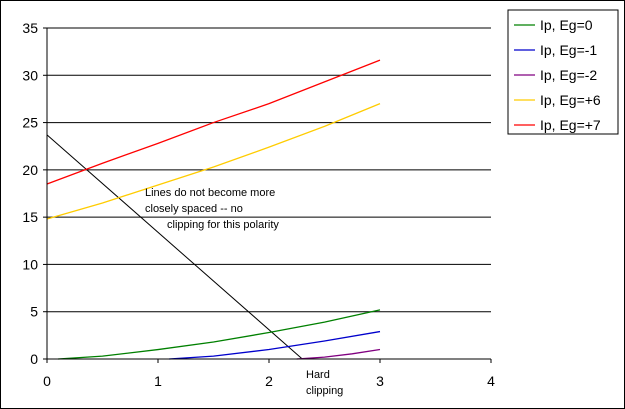 The image size is (625, 409). Describe the element at coordinates (380, 381) in the screenshot. I see `x-tick-label: 3` at that location.